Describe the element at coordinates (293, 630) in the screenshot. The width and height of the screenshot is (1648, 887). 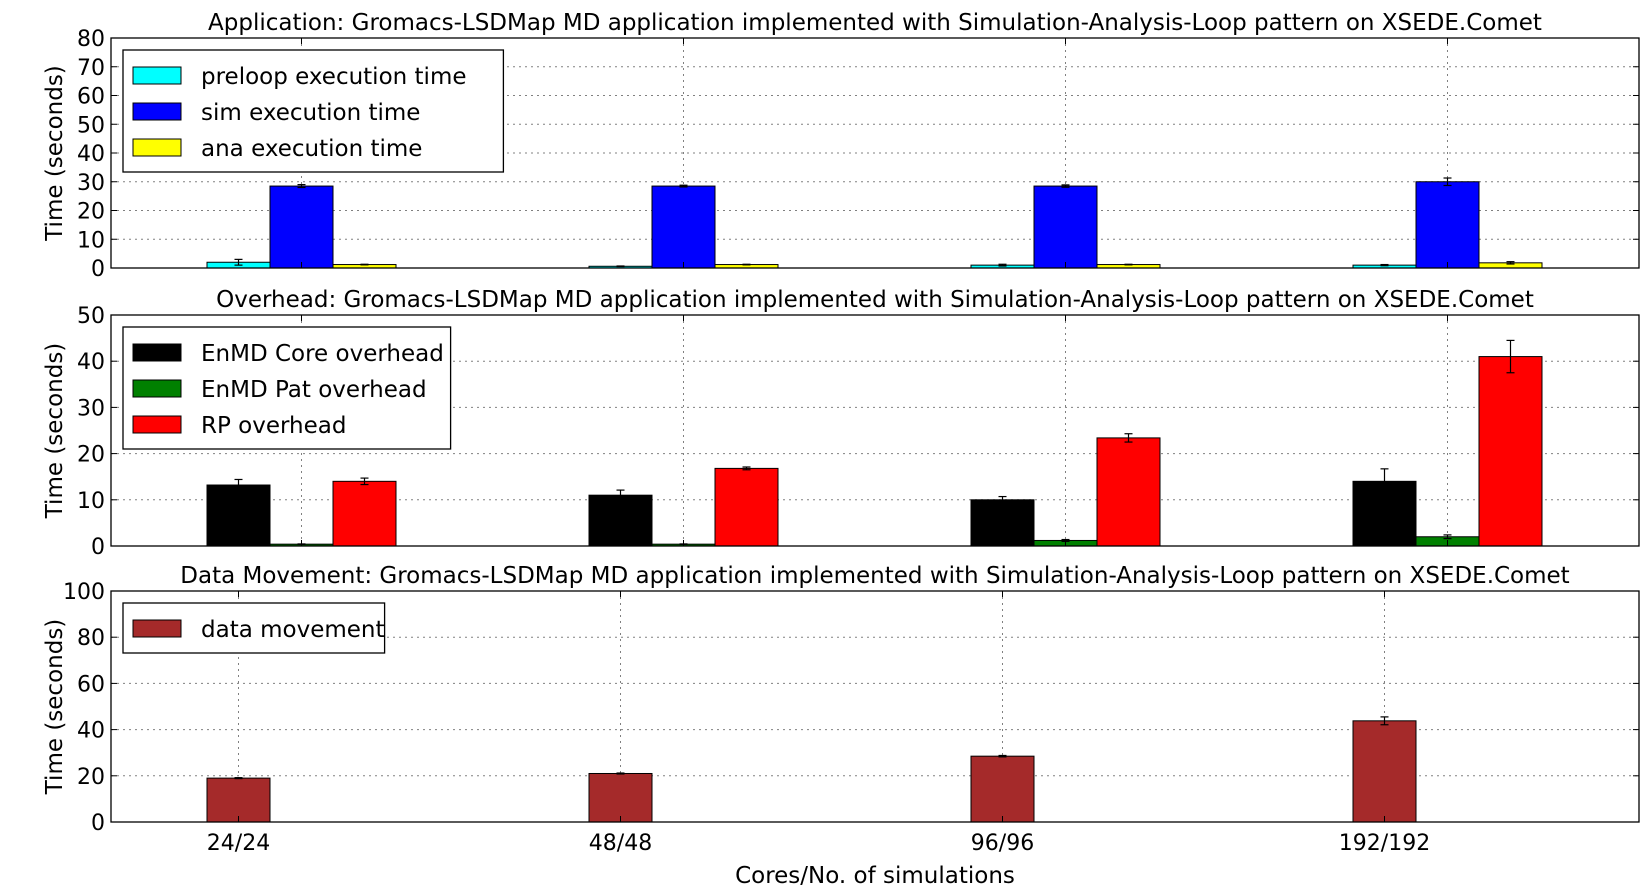
I see `legend-label: data movement` at that location.